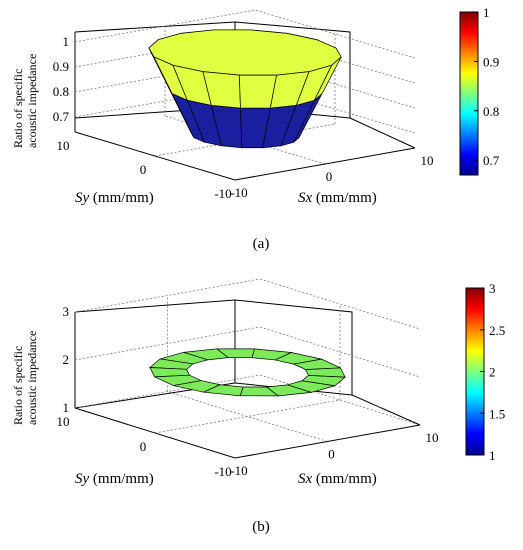  What do you see at coordinates (337, 198) in the screenshot?
I see `x-axis-title-a: Sx (mm/mm)` at bounding box center [337, 198].